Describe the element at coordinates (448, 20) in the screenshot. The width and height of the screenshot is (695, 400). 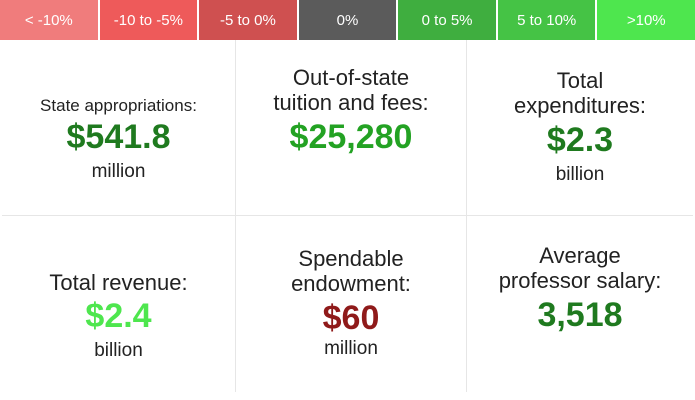
I see `legend-item-0-to-5: 0 to 5%` at that location.